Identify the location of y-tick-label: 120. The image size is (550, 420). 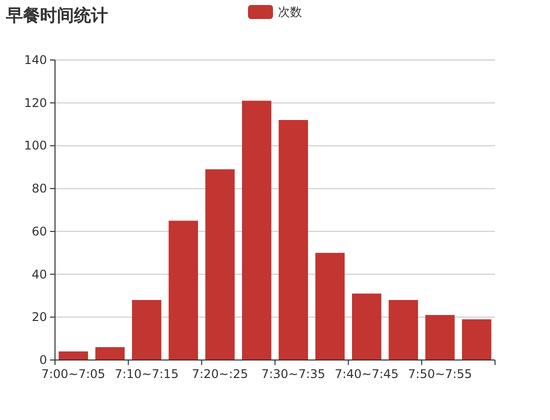
(35, 103).